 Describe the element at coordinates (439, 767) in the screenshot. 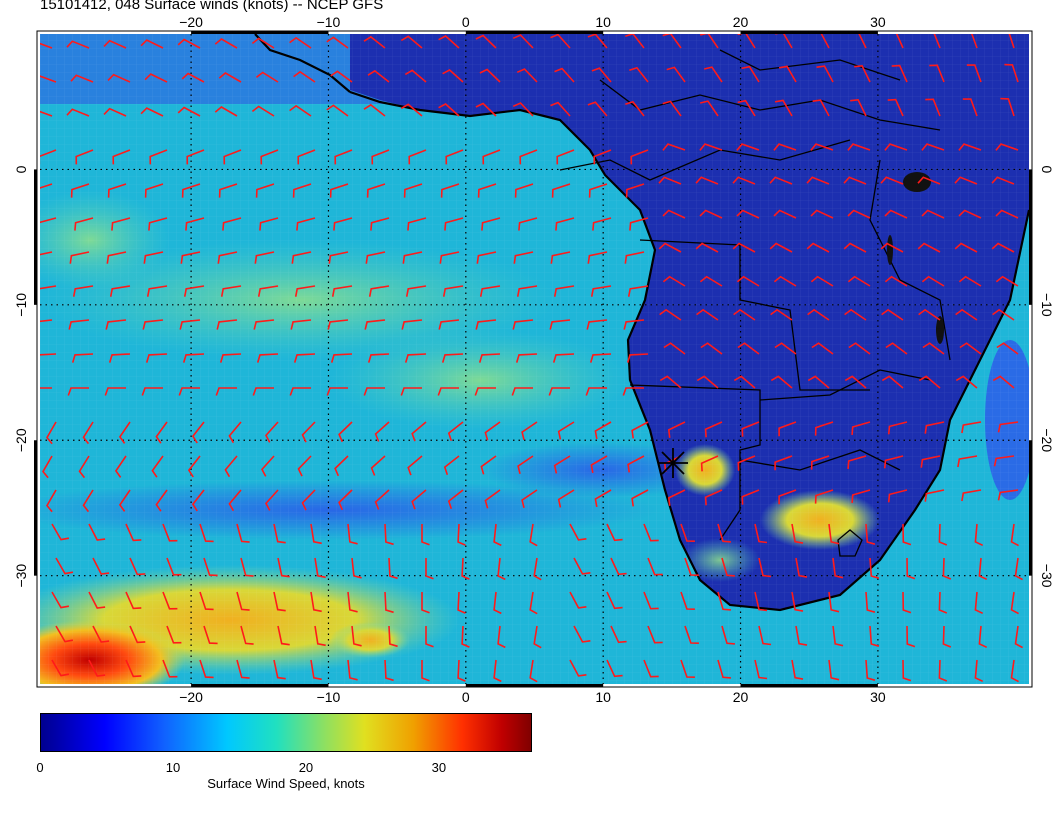

I see `colorbar-tick-label: 30` at that location.